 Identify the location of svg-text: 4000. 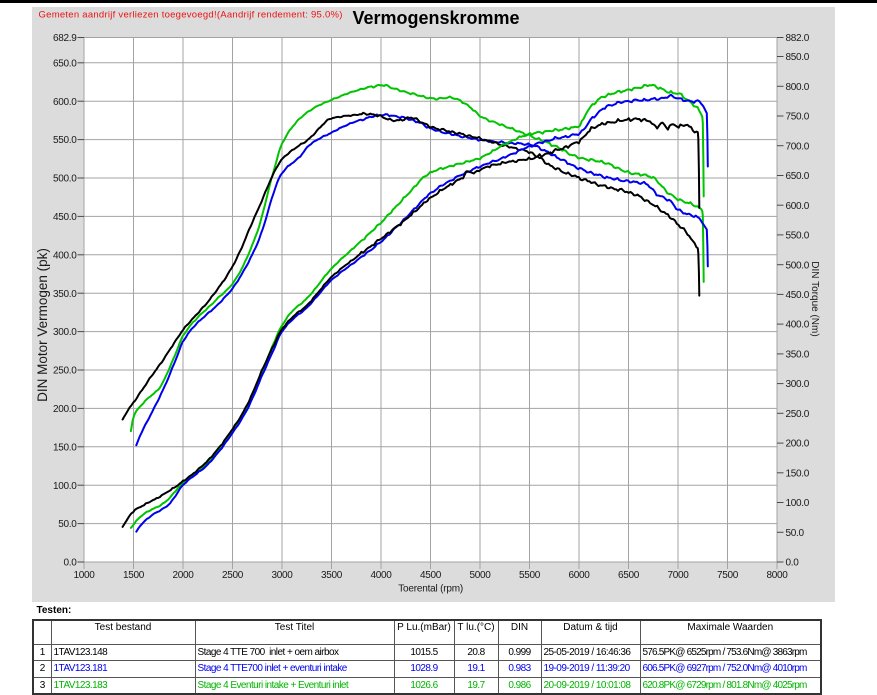
(381, 575).